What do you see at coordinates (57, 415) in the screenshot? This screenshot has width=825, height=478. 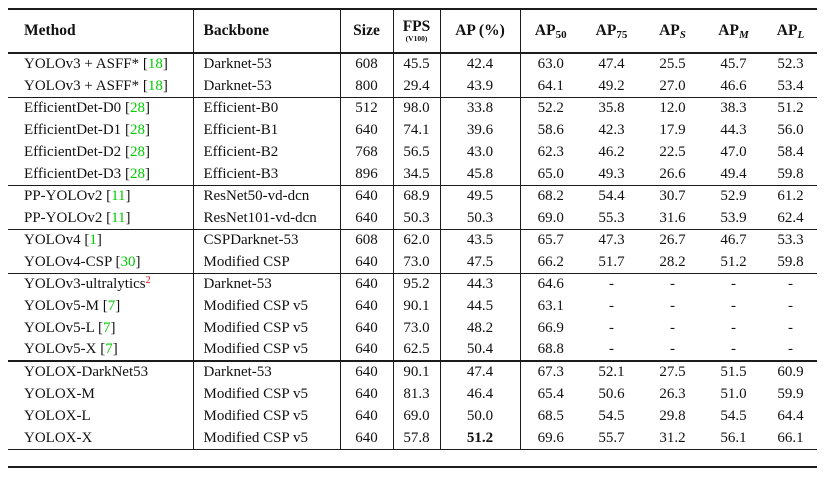 I see `method-name: YOLOX-L` at bounding box center [57, 415].